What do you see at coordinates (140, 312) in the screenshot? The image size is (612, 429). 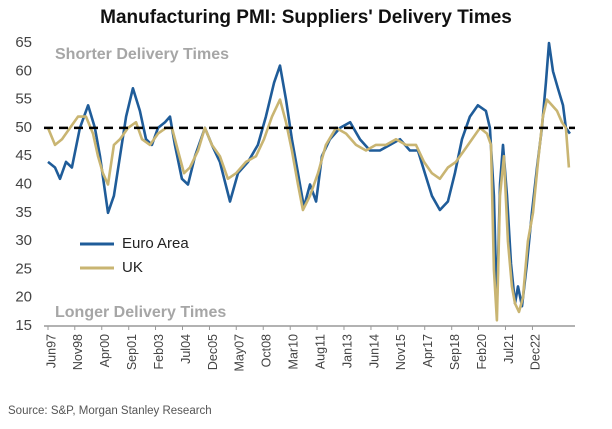 I see `annotation: Longer Delivery Times` at bounding box center [140, 312].